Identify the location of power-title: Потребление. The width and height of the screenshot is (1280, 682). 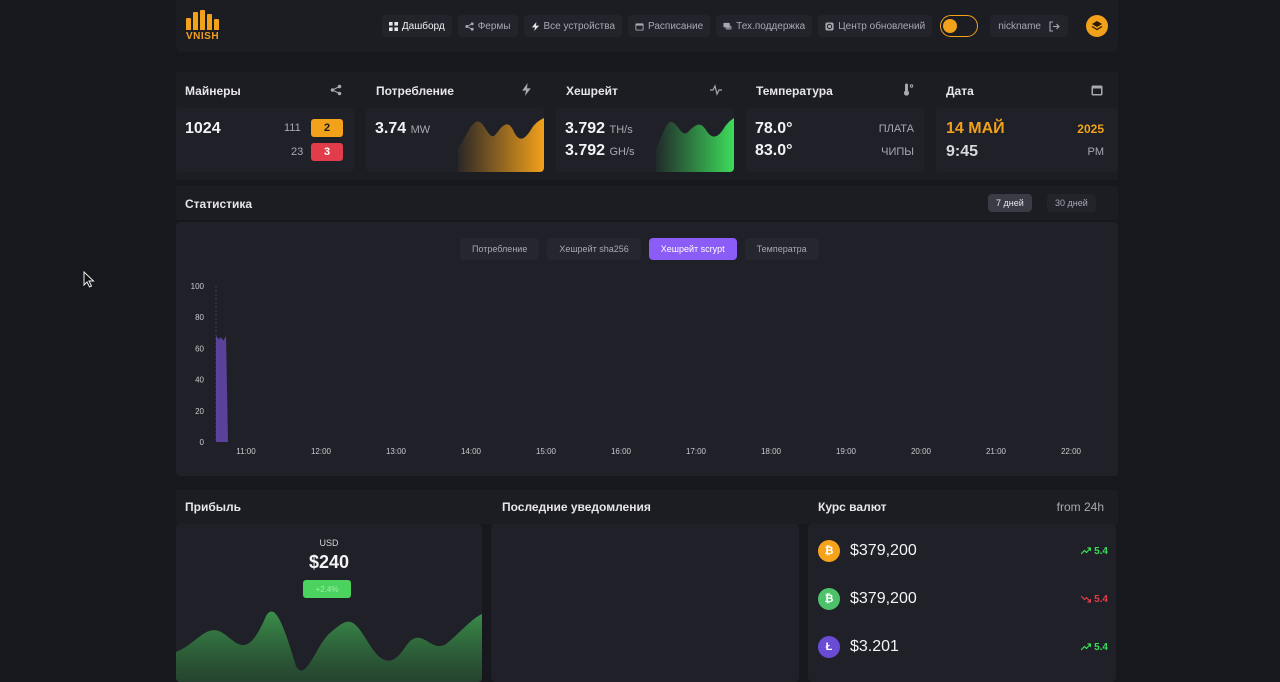
(415, 91).